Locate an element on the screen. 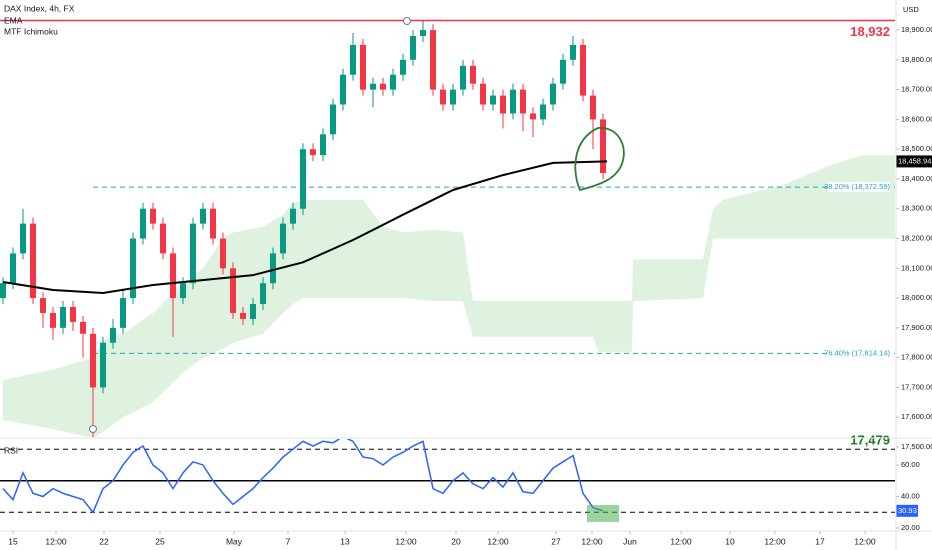 The width and height of the screenshot is (932, 550). x-tick-label: Jun is located at coordinates (630, 541).